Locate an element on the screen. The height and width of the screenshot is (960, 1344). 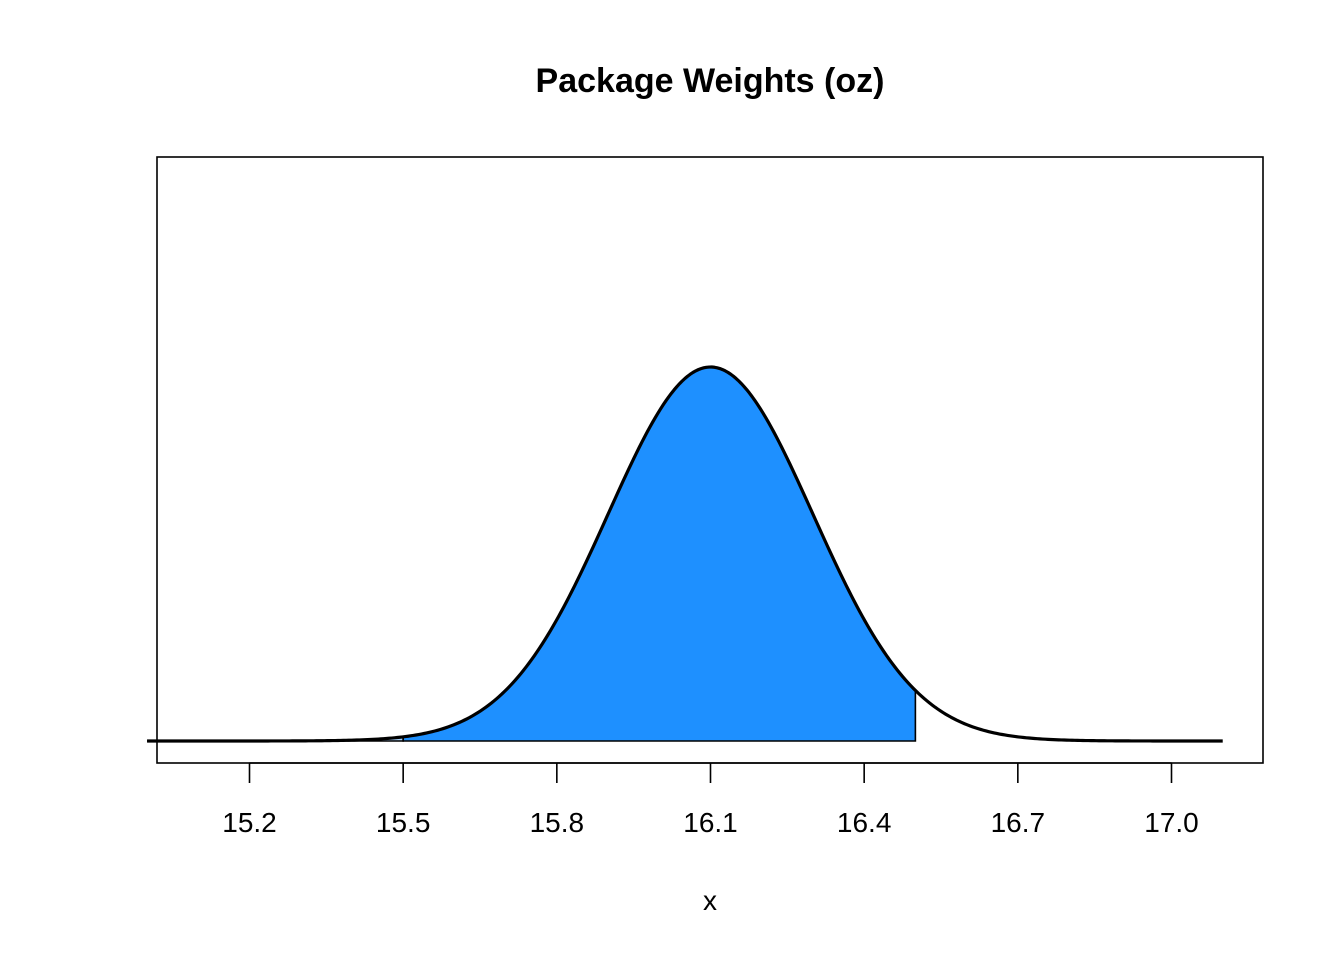
x-tick-label: 17.0 is located at coordinates (1171, 822).